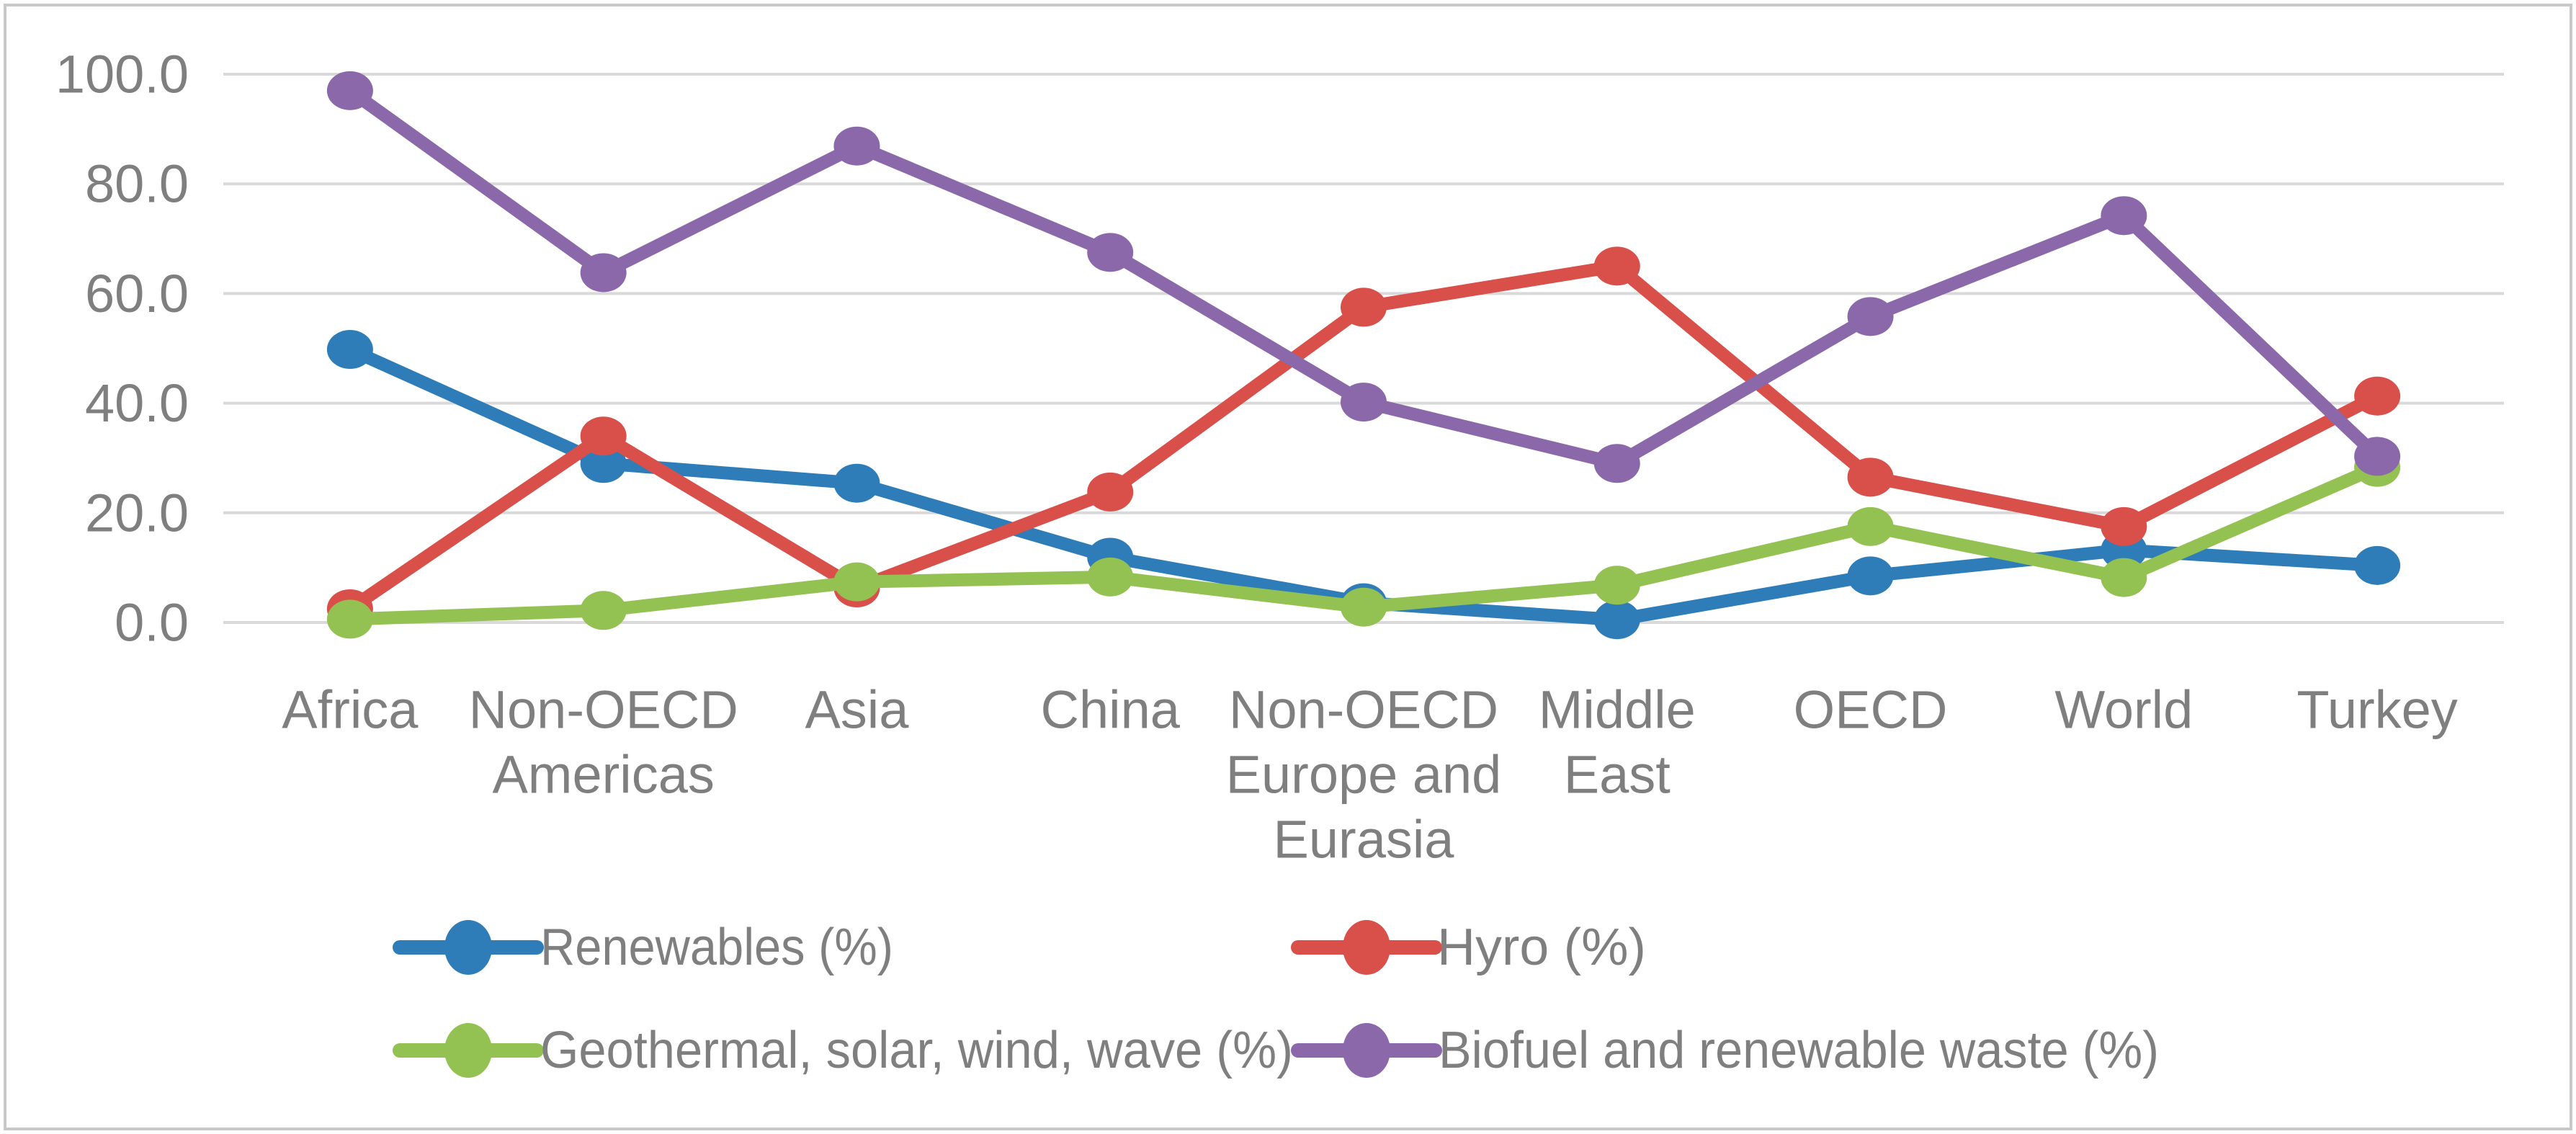  What do you see at coordinates (603, 775) in the screenshot?
I see `x-axis-category-label: Americas` at bounding box center [603, 775].